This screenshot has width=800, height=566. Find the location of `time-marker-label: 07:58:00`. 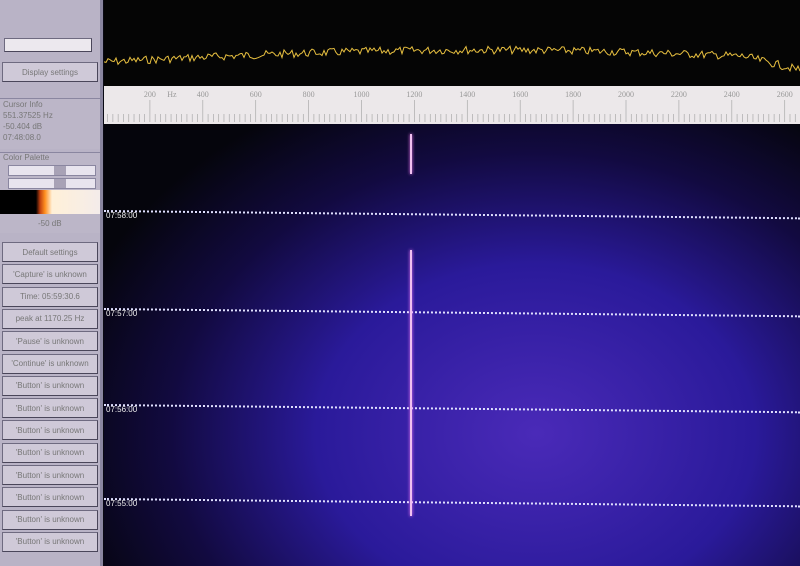

time-marker-label: 07:58:00 is located at coordinates (122, 215).